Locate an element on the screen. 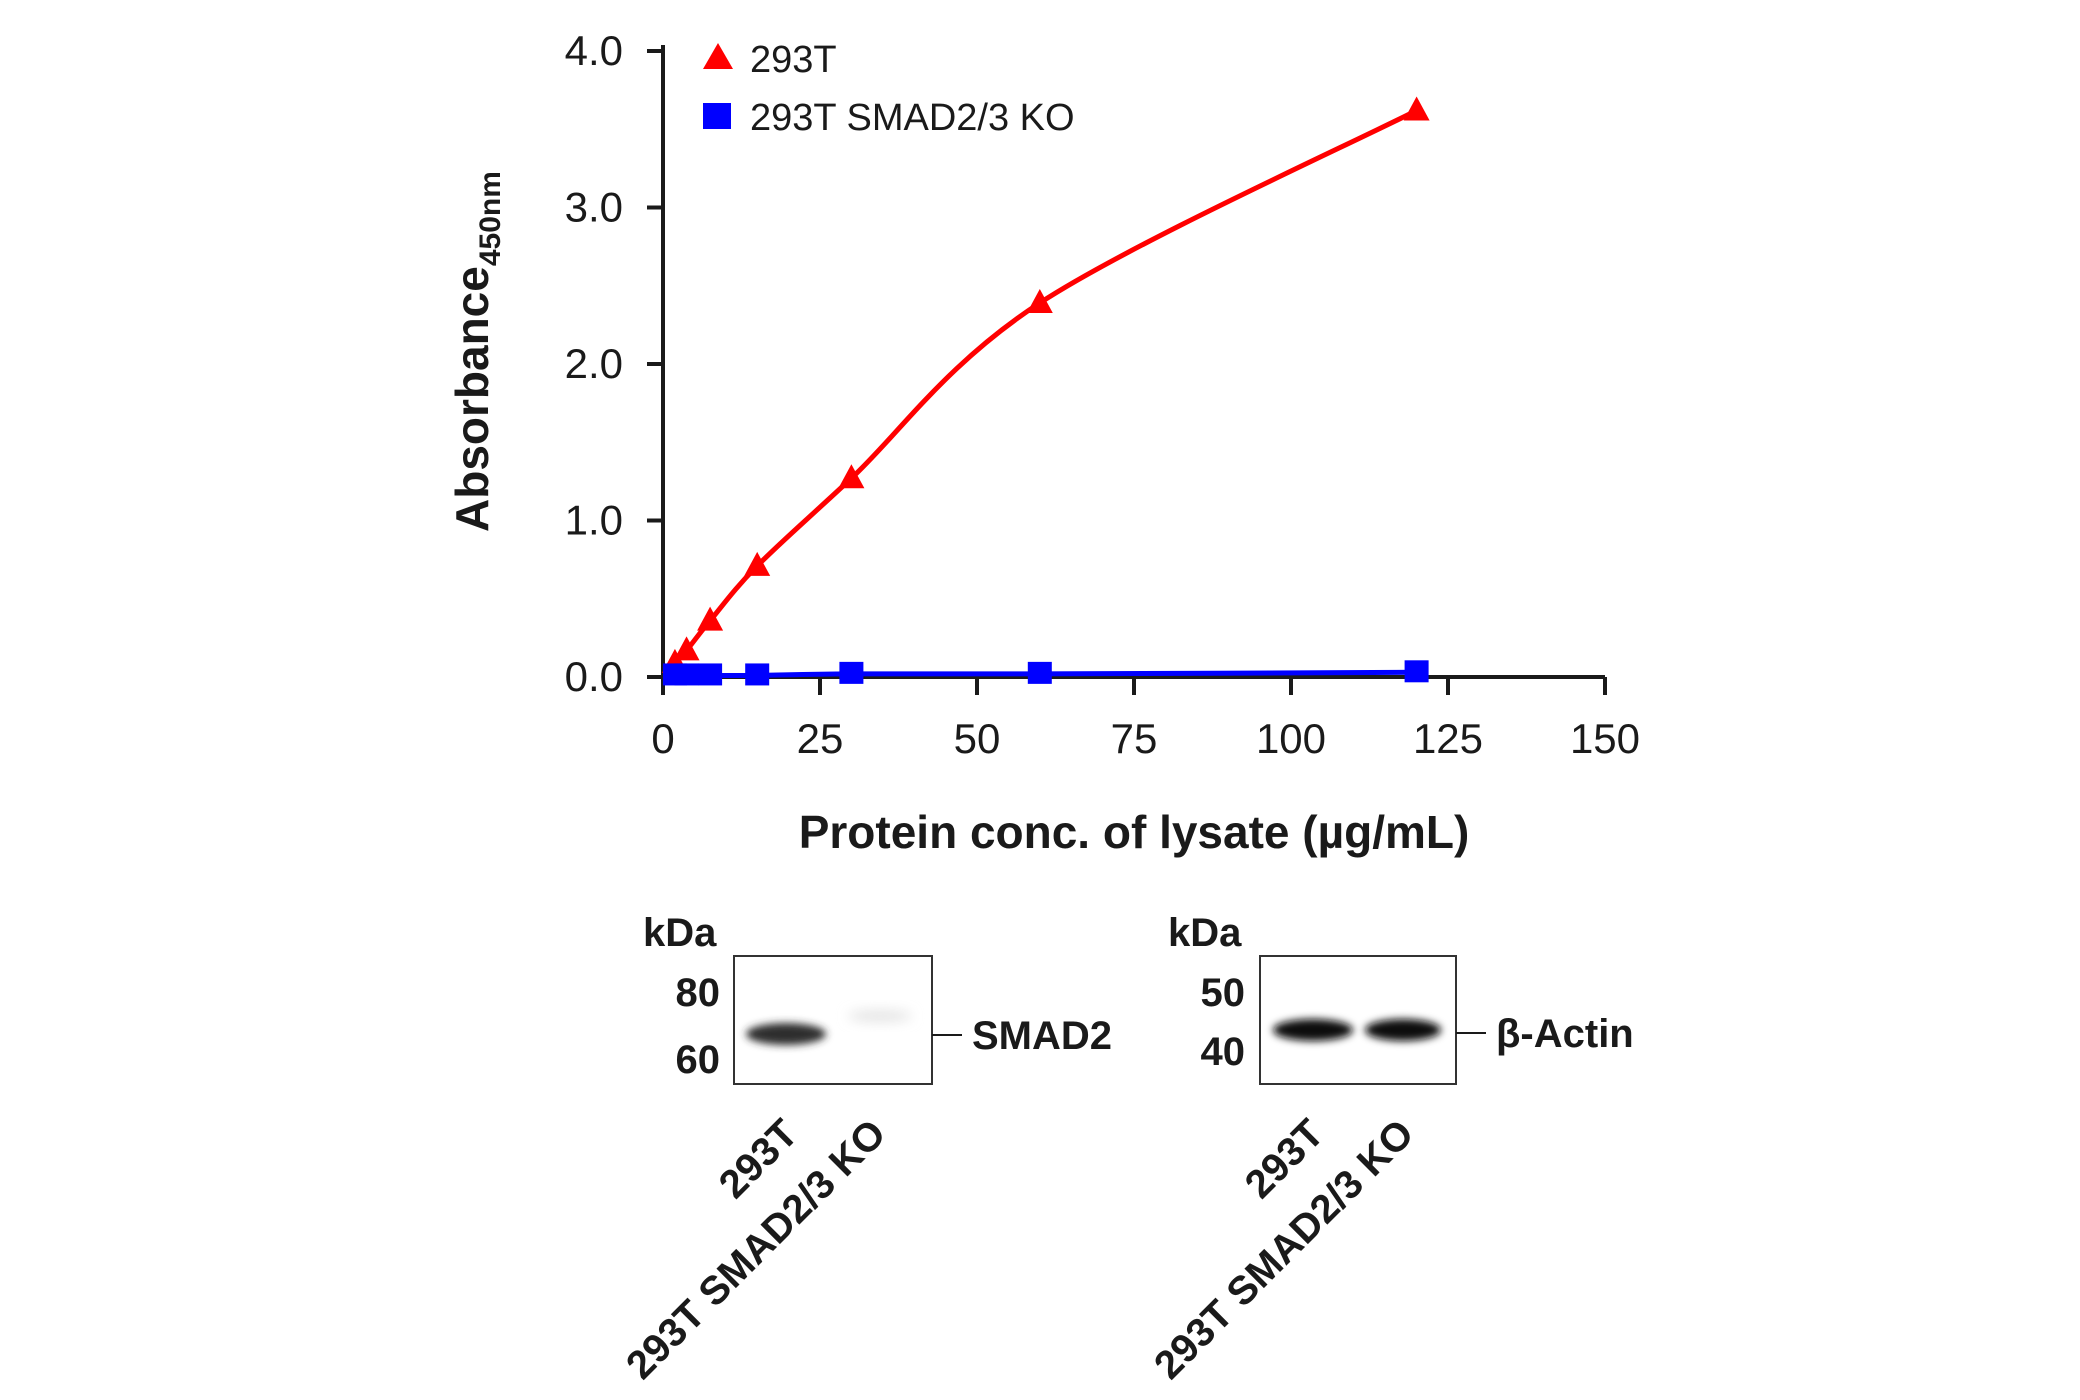 Image resolution: width=2080 pixels, height=1400 pixels. blot2-target-label: β-Actin is located at coordinates (1565, 1034).